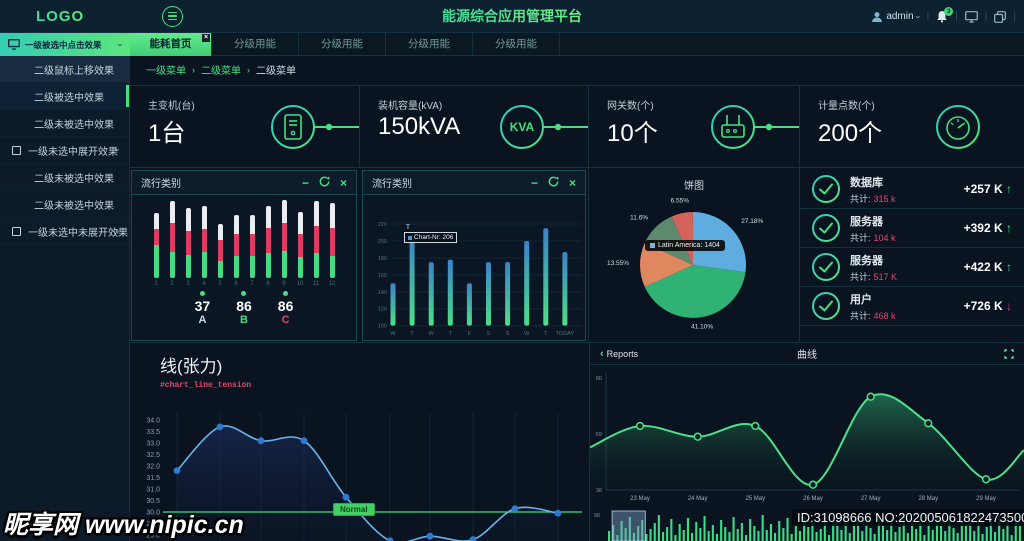 The width and height of the screenshot is (1024, 541). I want to click on monitor-button, so click(971, 16).